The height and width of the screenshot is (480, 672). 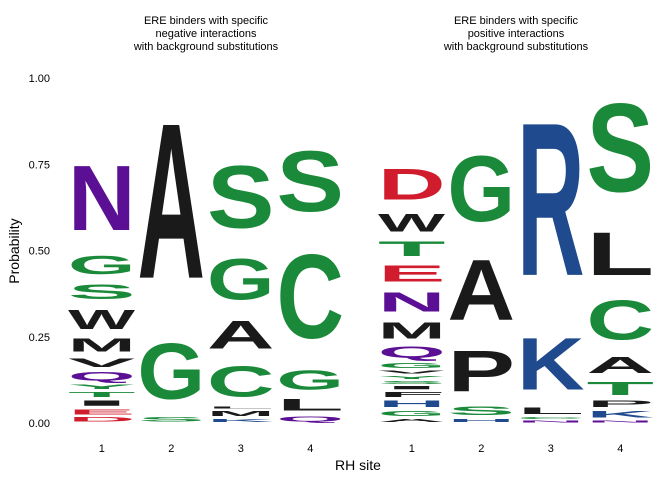 I want to click on y-axis-label: Probability, so click(x=14, y=250).